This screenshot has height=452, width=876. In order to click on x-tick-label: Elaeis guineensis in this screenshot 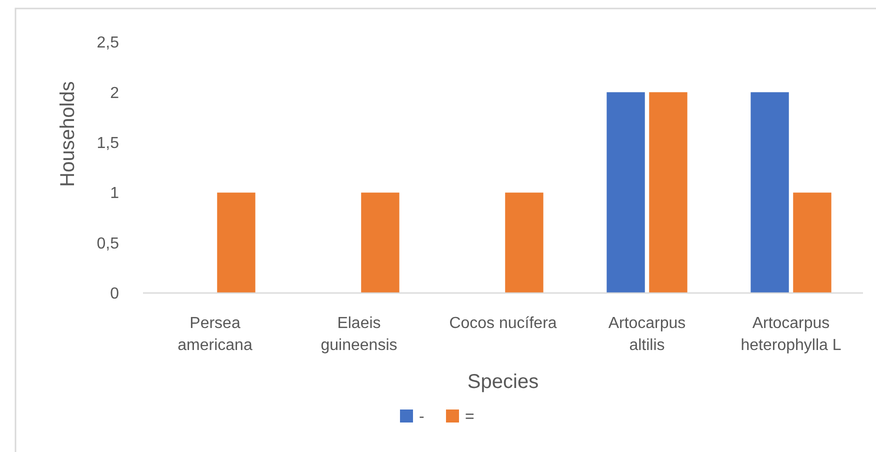, I will do `click(359, 334)`.